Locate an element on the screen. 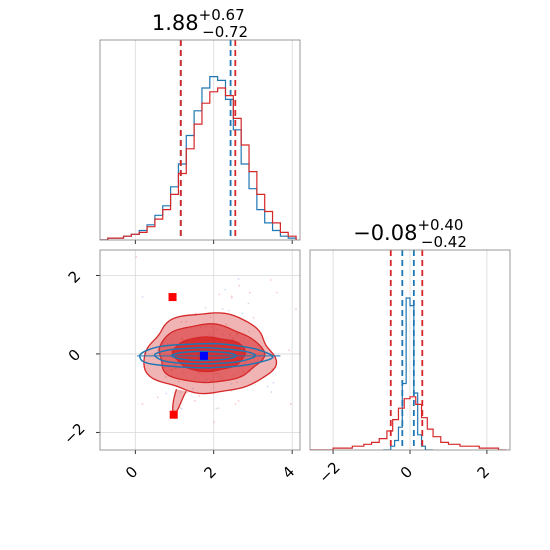 This screenshot has width=550, height=550. jn-frame is located at coordinates (200, 350).